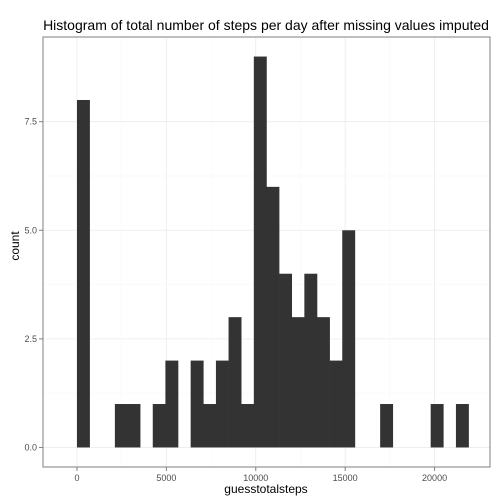 The width and height of the screenshot is (504, 504). I want to click on x-tick-label: 15000, so click(345, 478).